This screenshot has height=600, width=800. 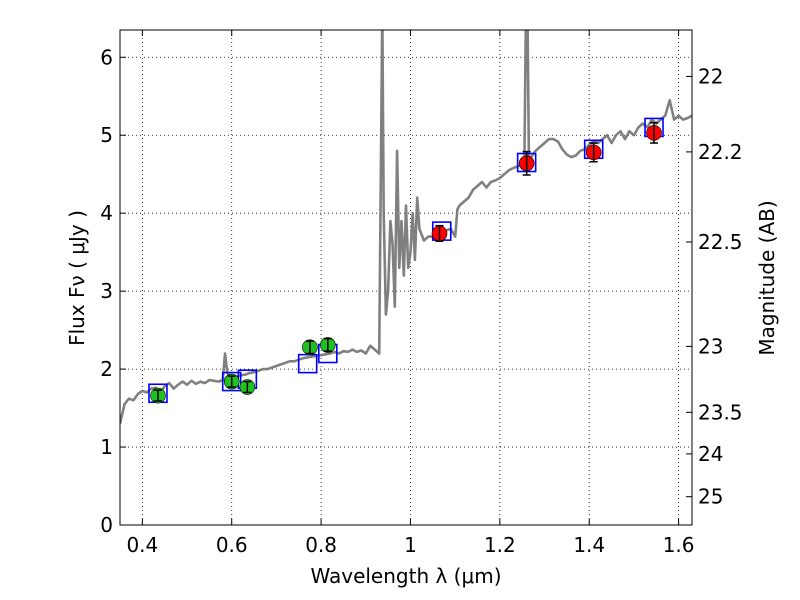 What do you see at coordinates (679, 545) in the screenshot?
I see `x-tick-label: 1.6` at bounding box center [679, 545].